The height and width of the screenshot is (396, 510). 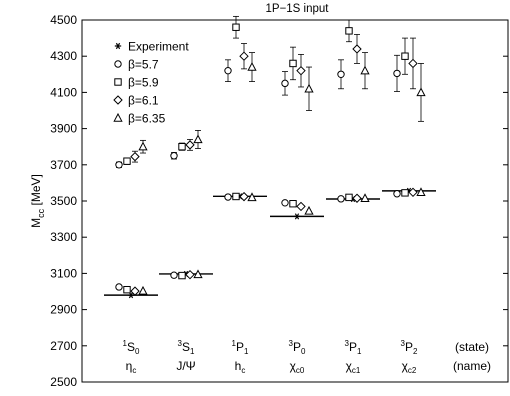 I want to click on legend-label: β=5.7, so click(x=143, y=65).